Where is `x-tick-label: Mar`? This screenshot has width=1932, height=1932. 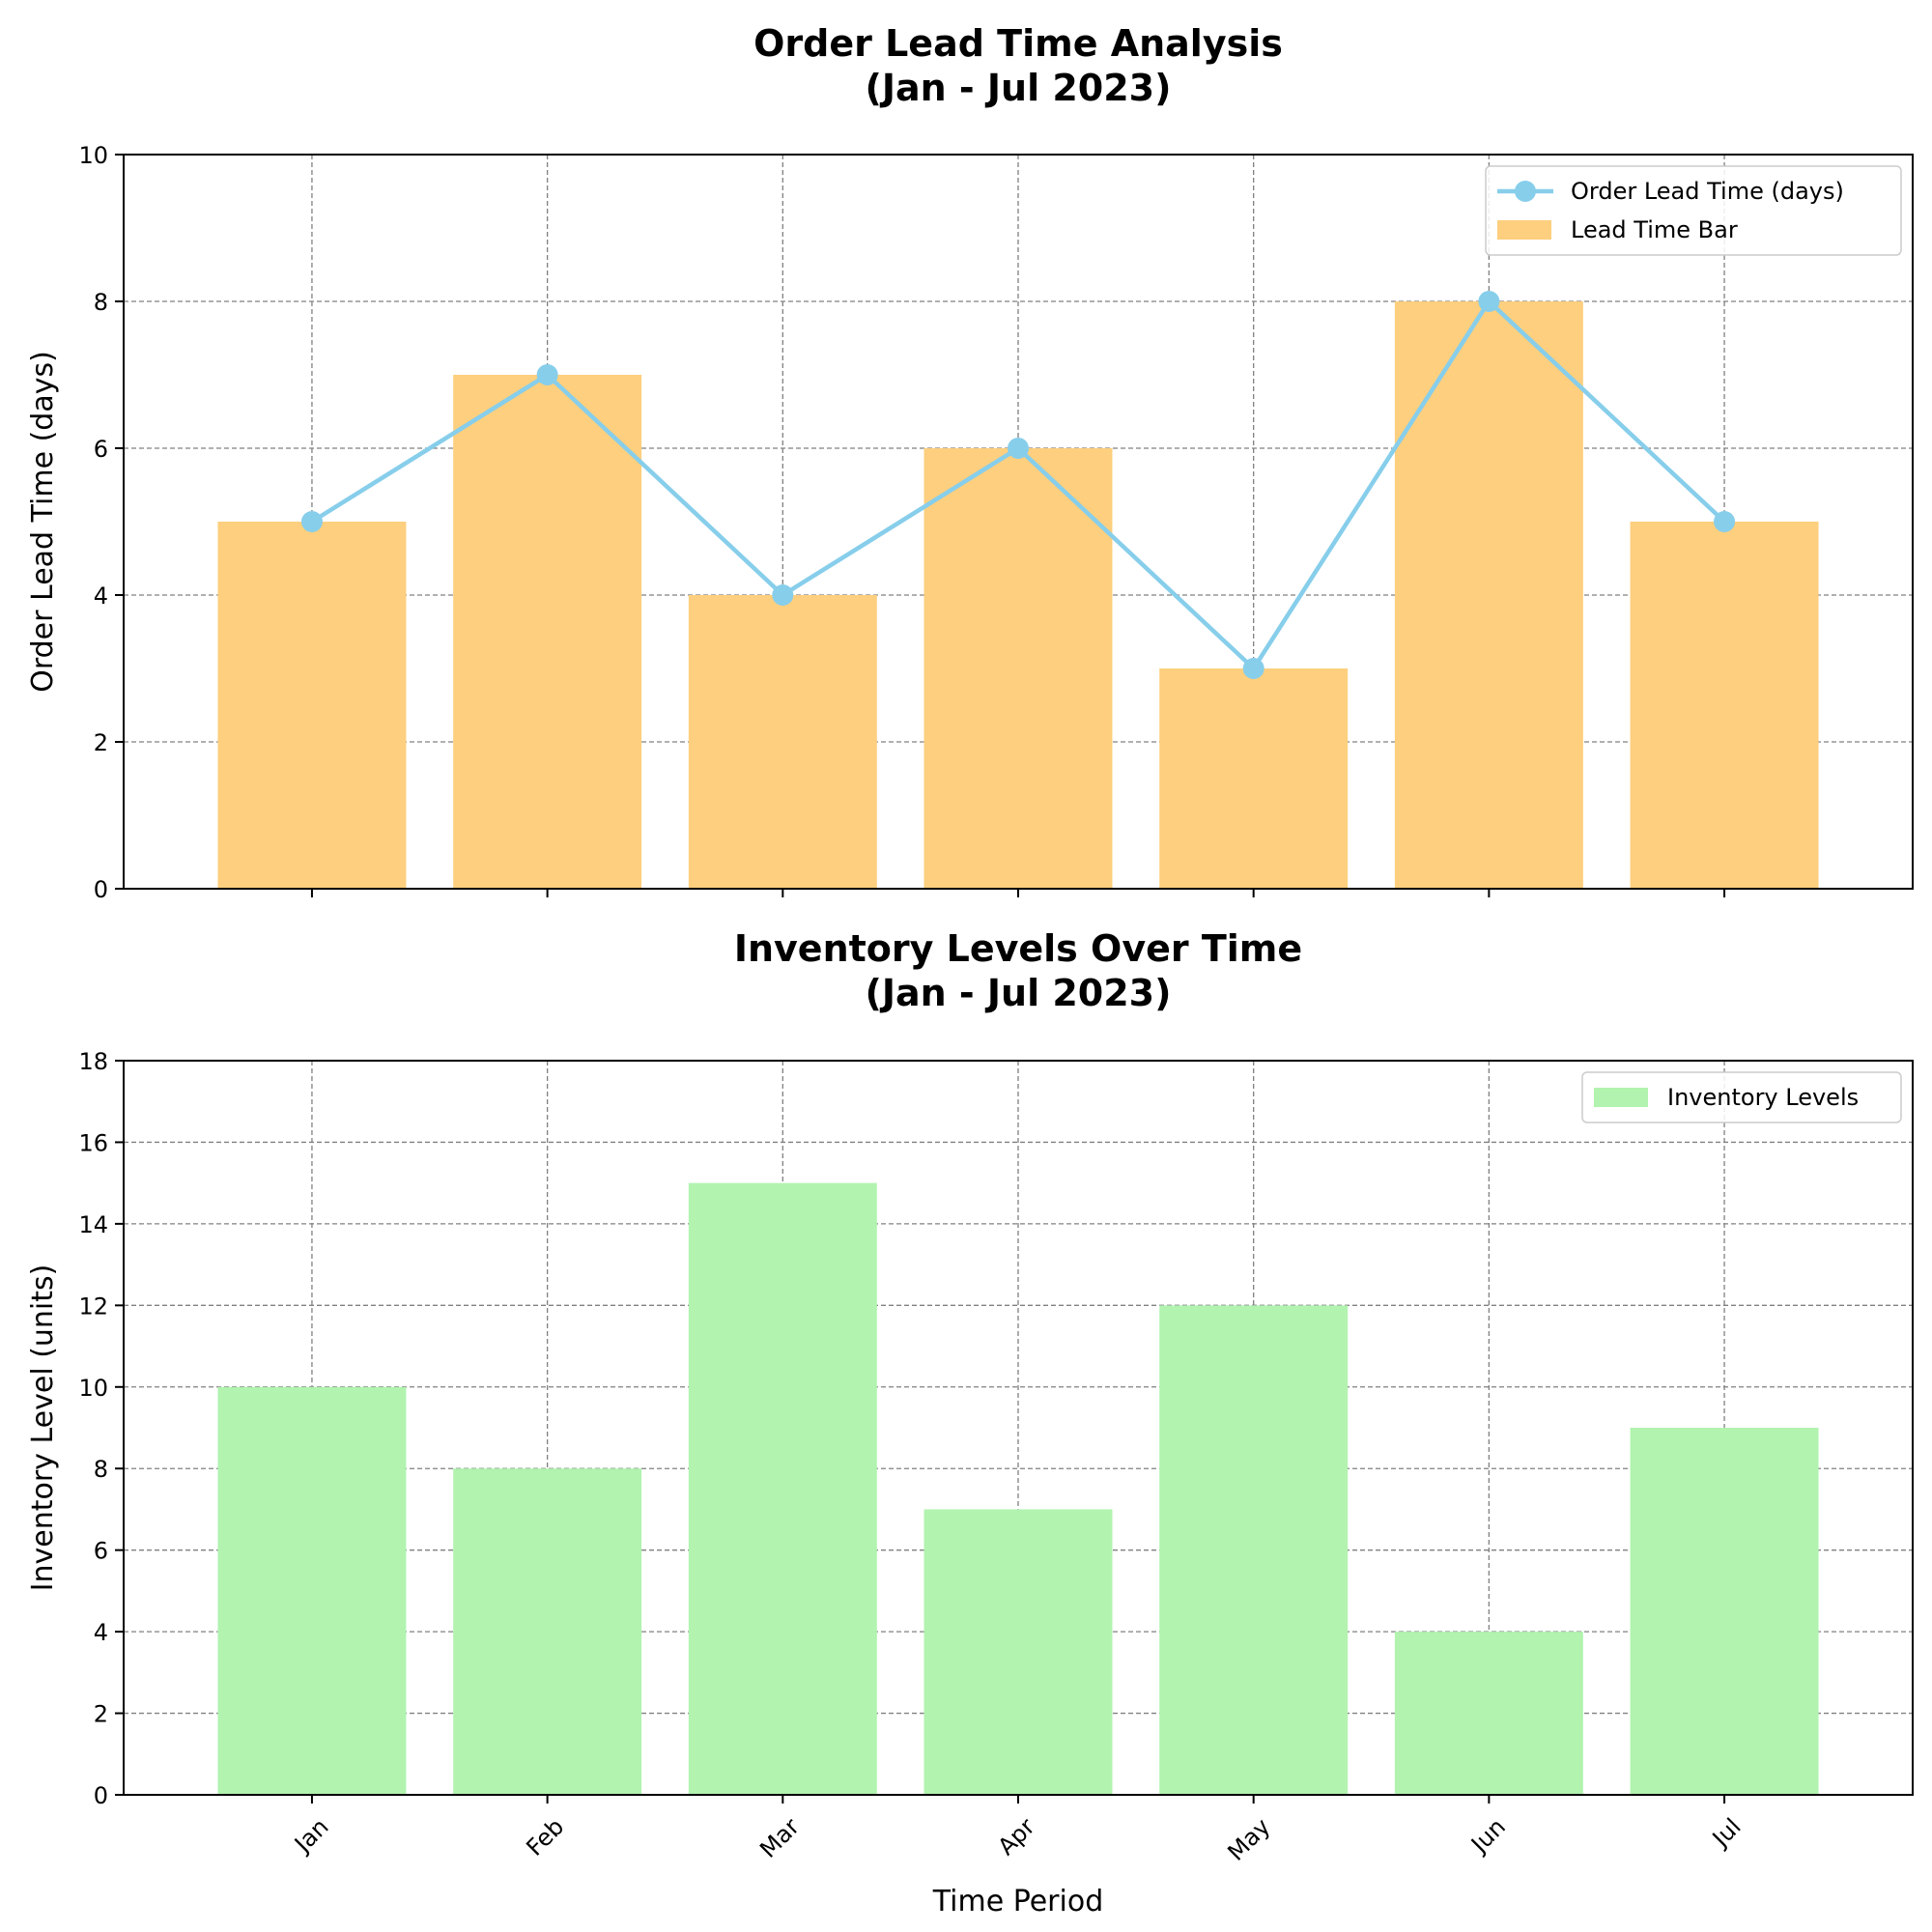 x-tick-label: Mar is located at coordinates (779, 1838).